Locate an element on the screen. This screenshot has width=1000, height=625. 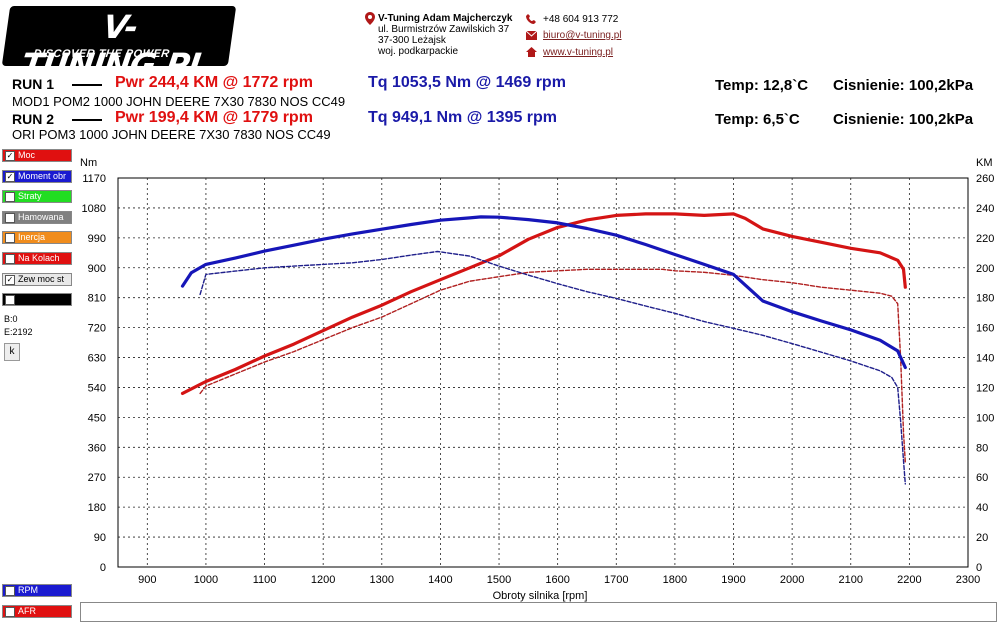
location-pin-icon is located at coordinates (370, 18).